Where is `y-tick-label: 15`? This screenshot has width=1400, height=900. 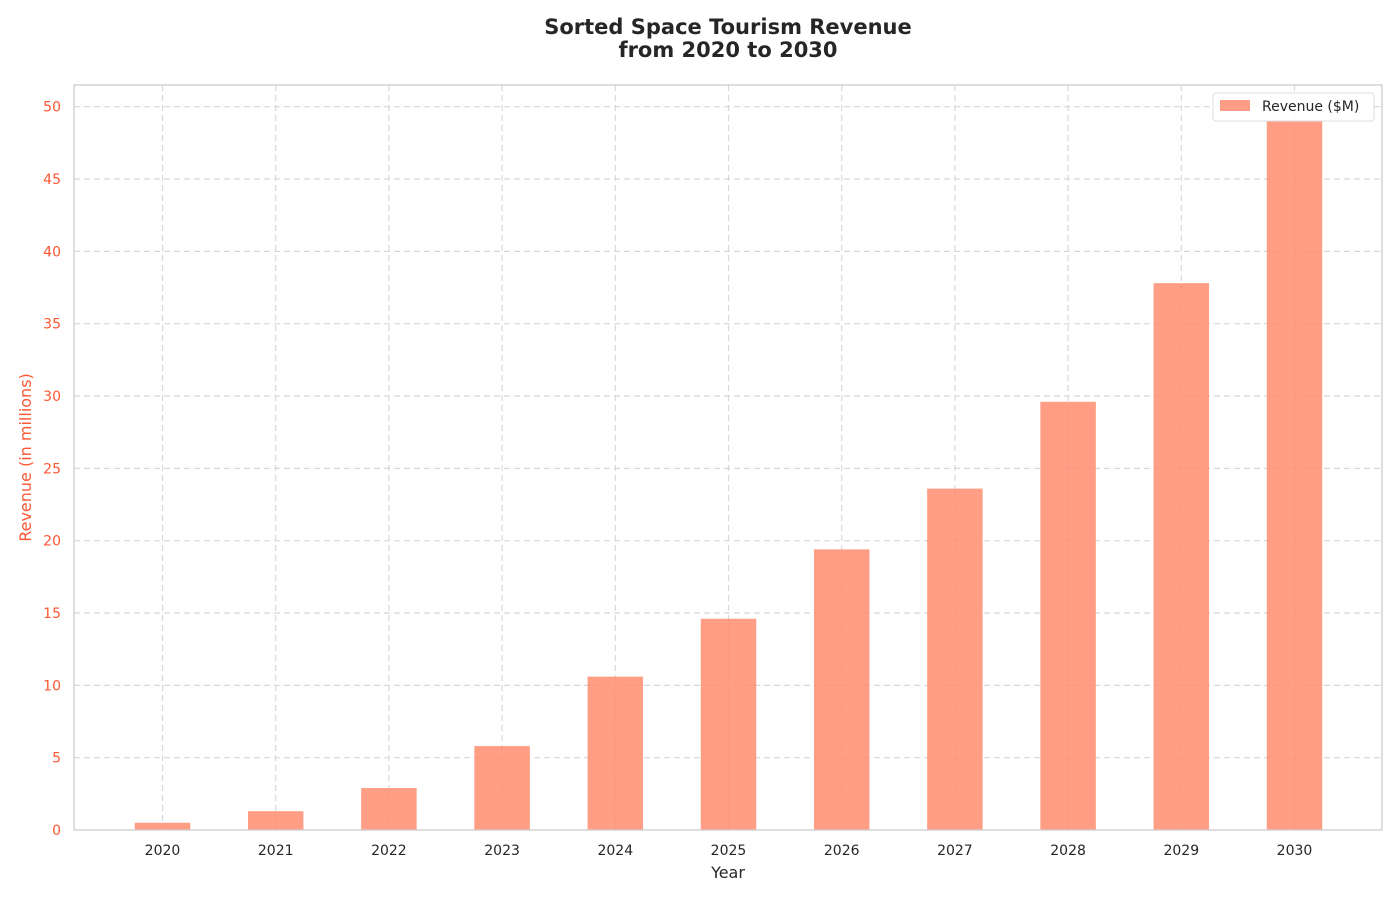
y-tick-label: 15 is located at coordinates (52, 614).